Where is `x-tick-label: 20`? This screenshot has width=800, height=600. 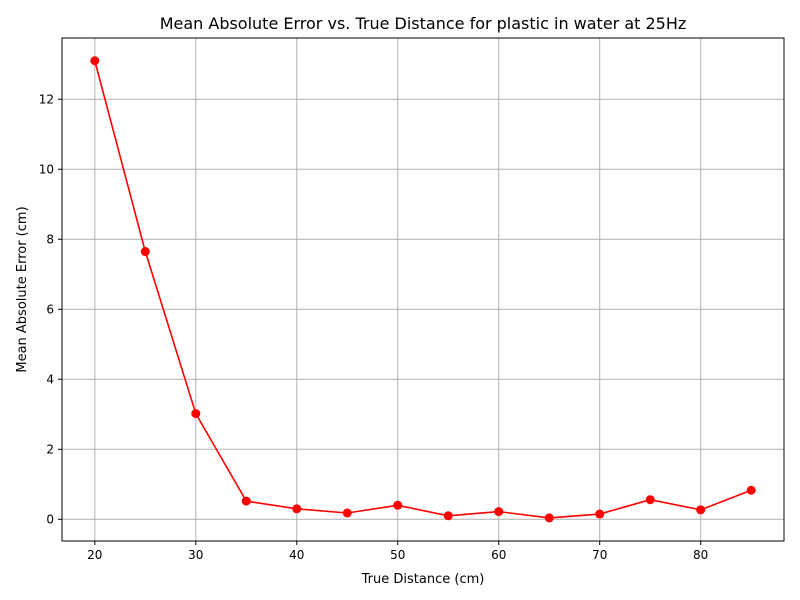
x-tick-label: 20 is located at coordinates (94, 555).